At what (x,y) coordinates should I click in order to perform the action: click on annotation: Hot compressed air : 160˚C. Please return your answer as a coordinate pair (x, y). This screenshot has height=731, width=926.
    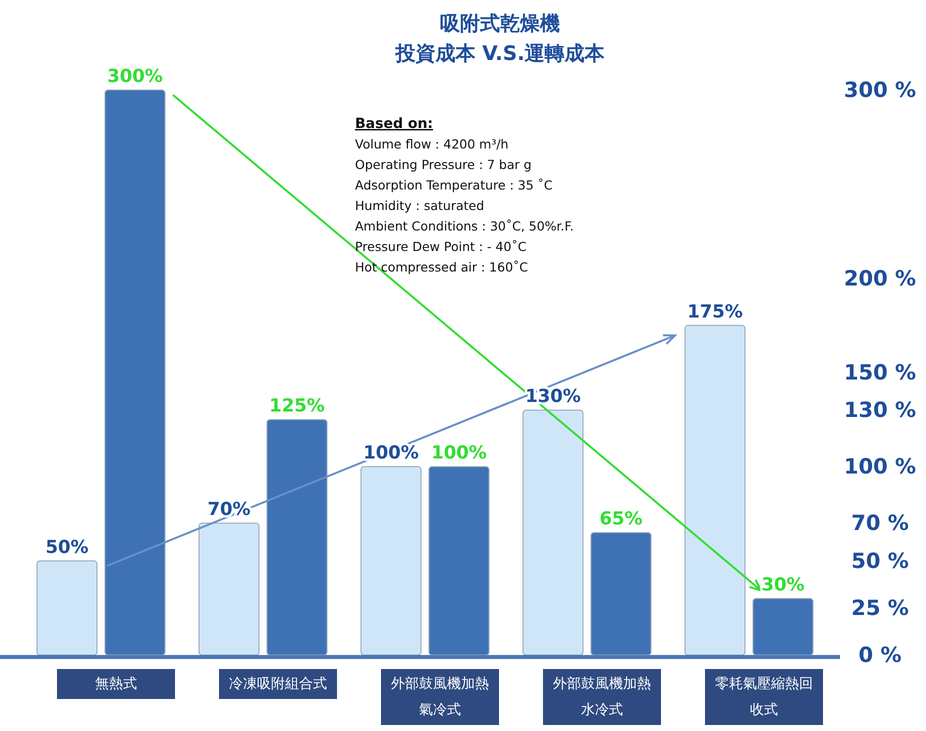
    Looking at the image, I should click on (441, 267).